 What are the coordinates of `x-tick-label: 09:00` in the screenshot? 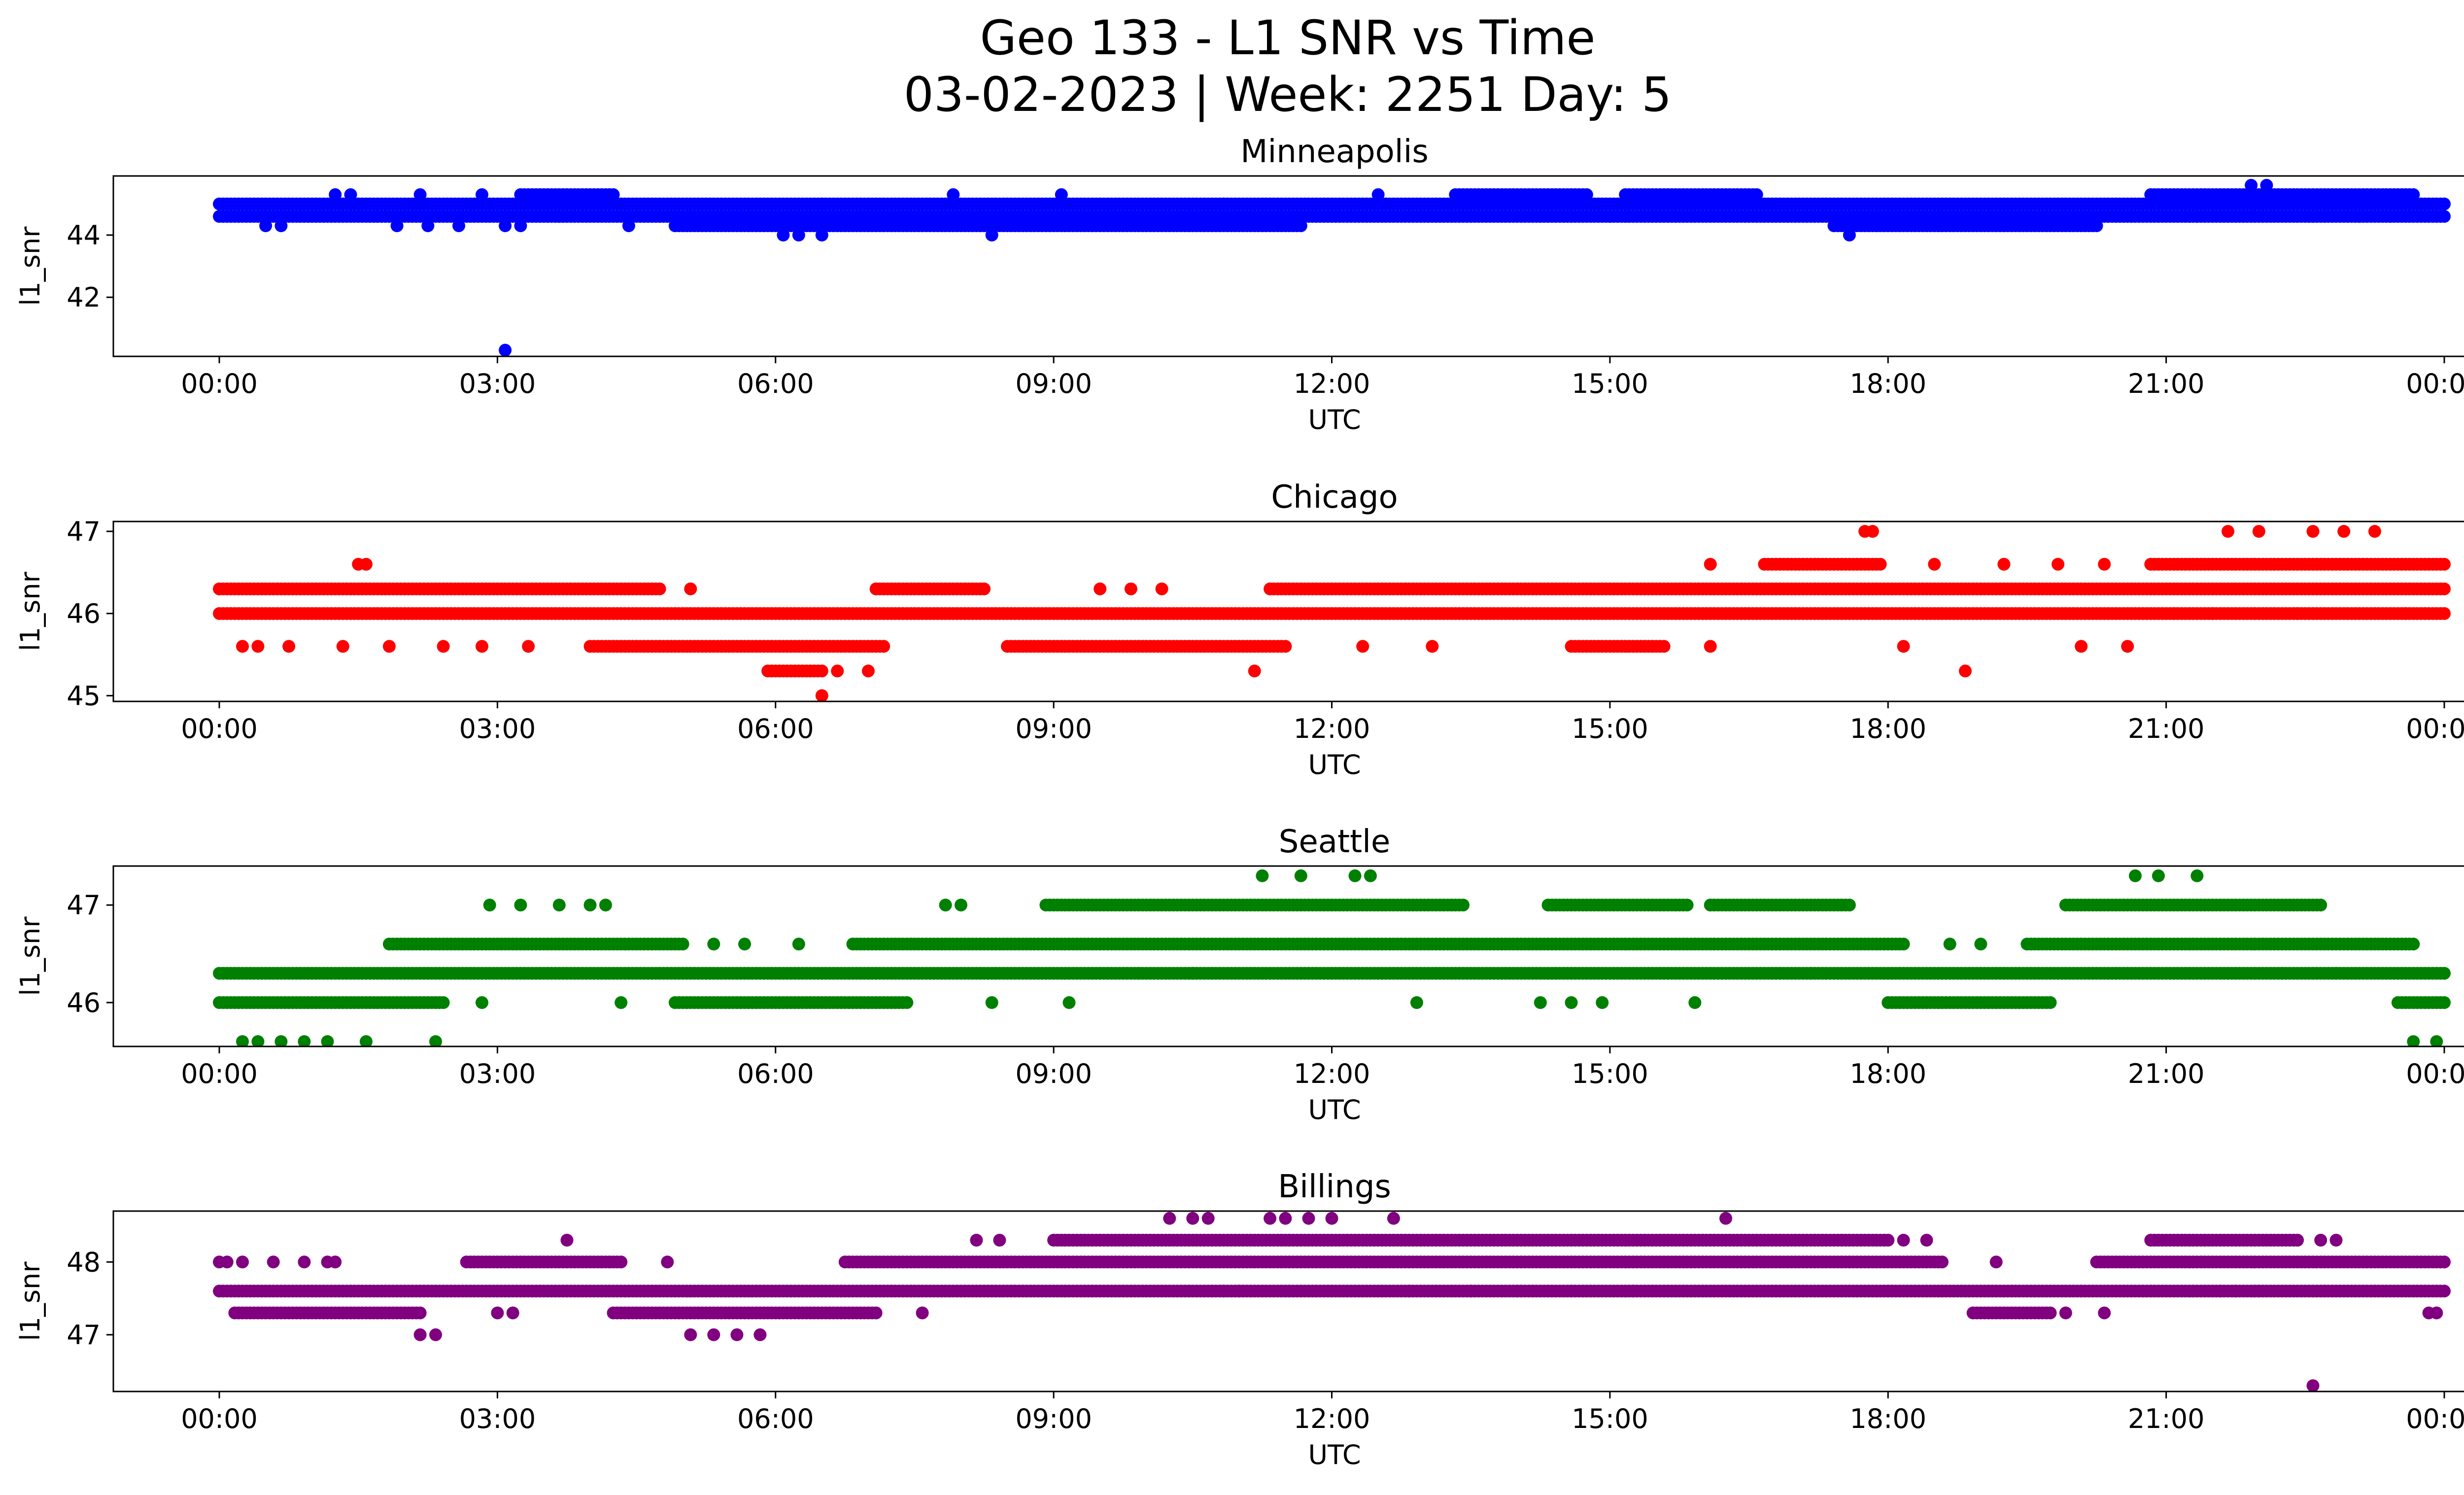 It's located at (1053, 383).